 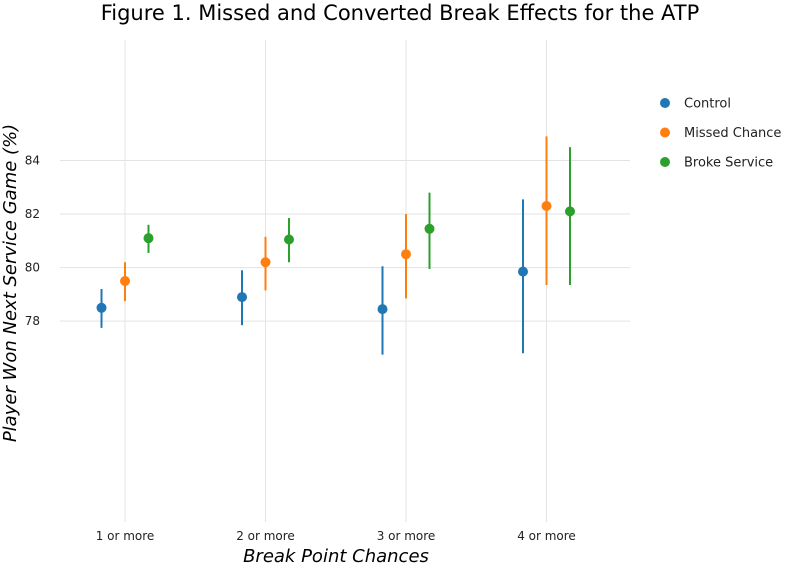 What do you see at coordinates (336, 536) in the screenshot?
I see `x-axis-ticks: 1 or more 2 or more 3 or more 4 or more` at bounding box center [336, 536].